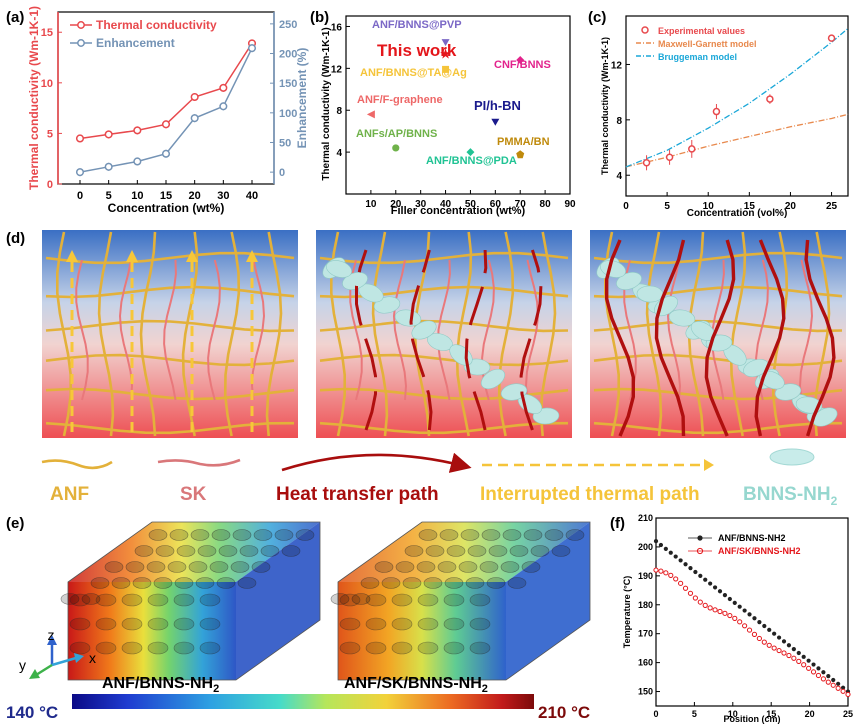 This screenshot has height=726, width=864. Describe the element at coordinates (645, 605) in the screenshot. I see `y-tick-label: 180` at that location.